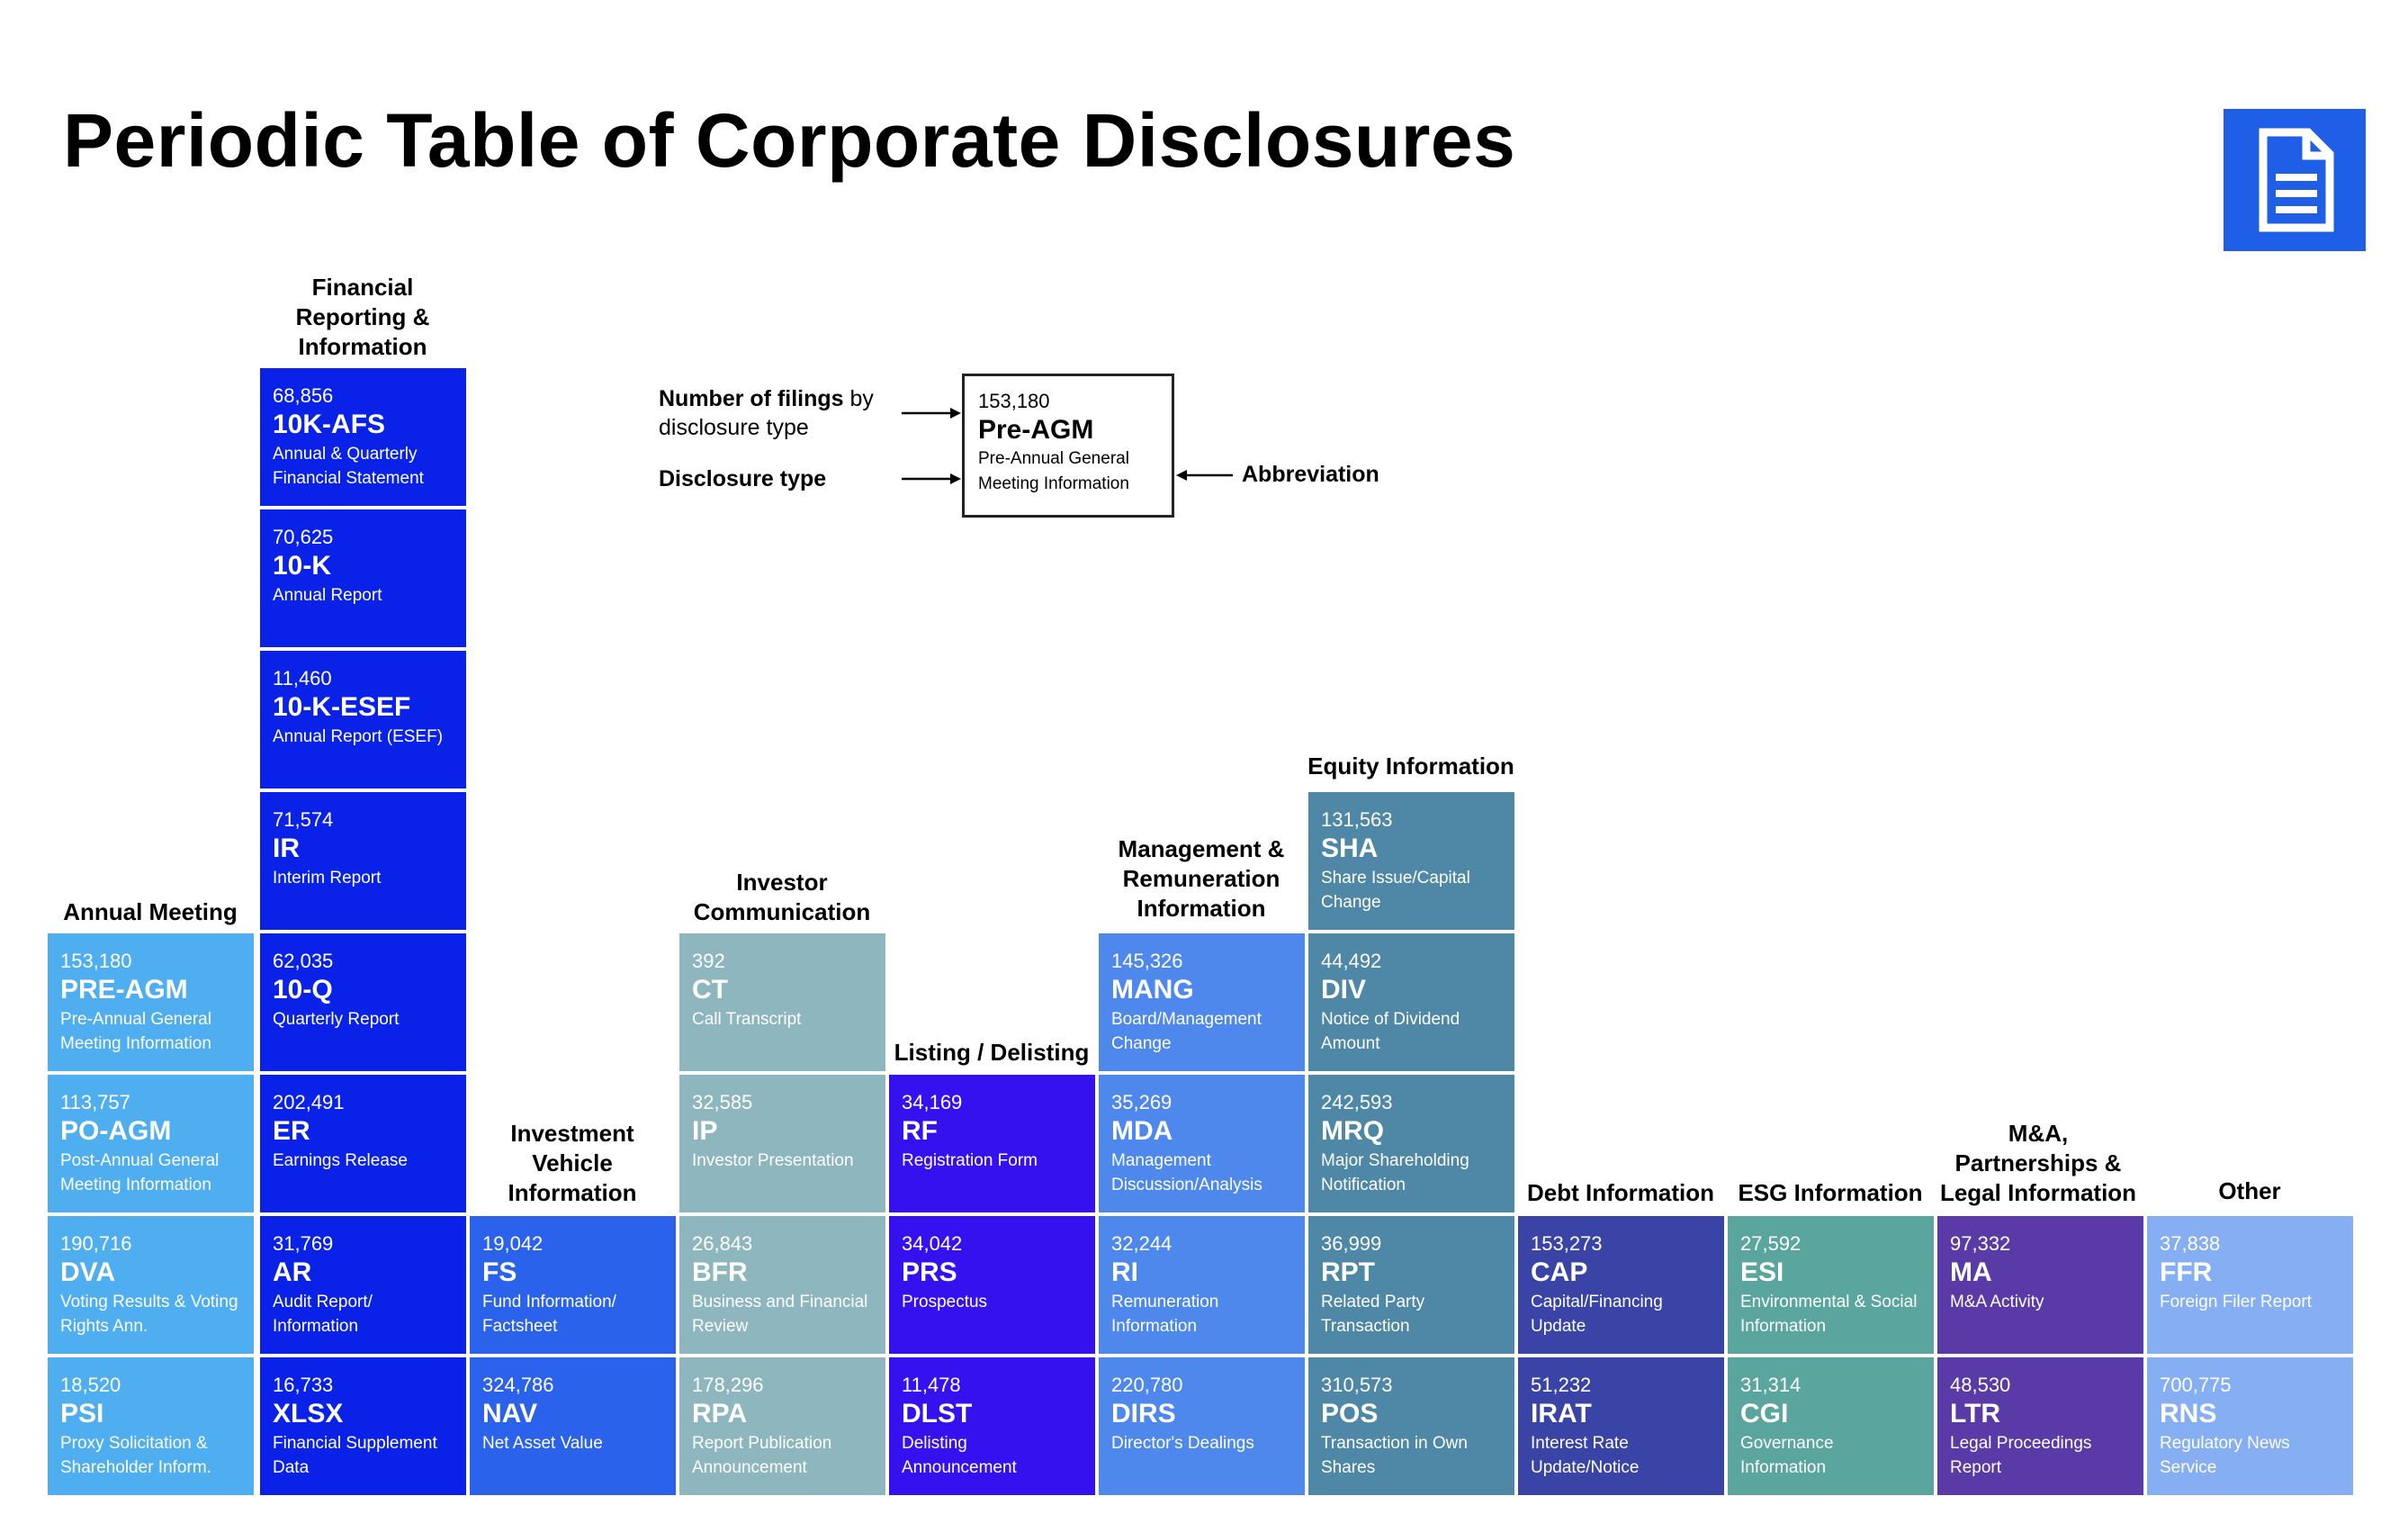 This screenshot has height=1532, width=2408. I want to click on tile-count: 11,478, so click(931, 1385).